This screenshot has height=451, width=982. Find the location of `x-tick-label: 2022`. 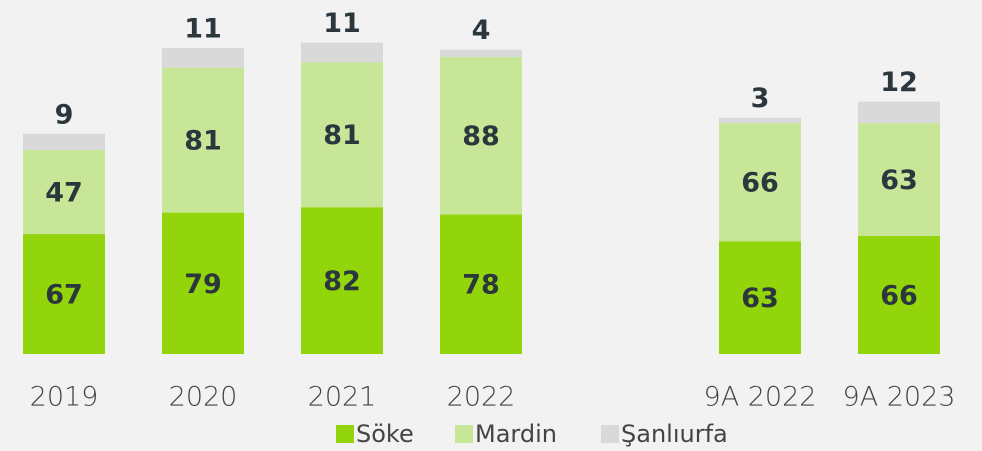

x-tick-label: 2022 is located at coordinates (481, 397).